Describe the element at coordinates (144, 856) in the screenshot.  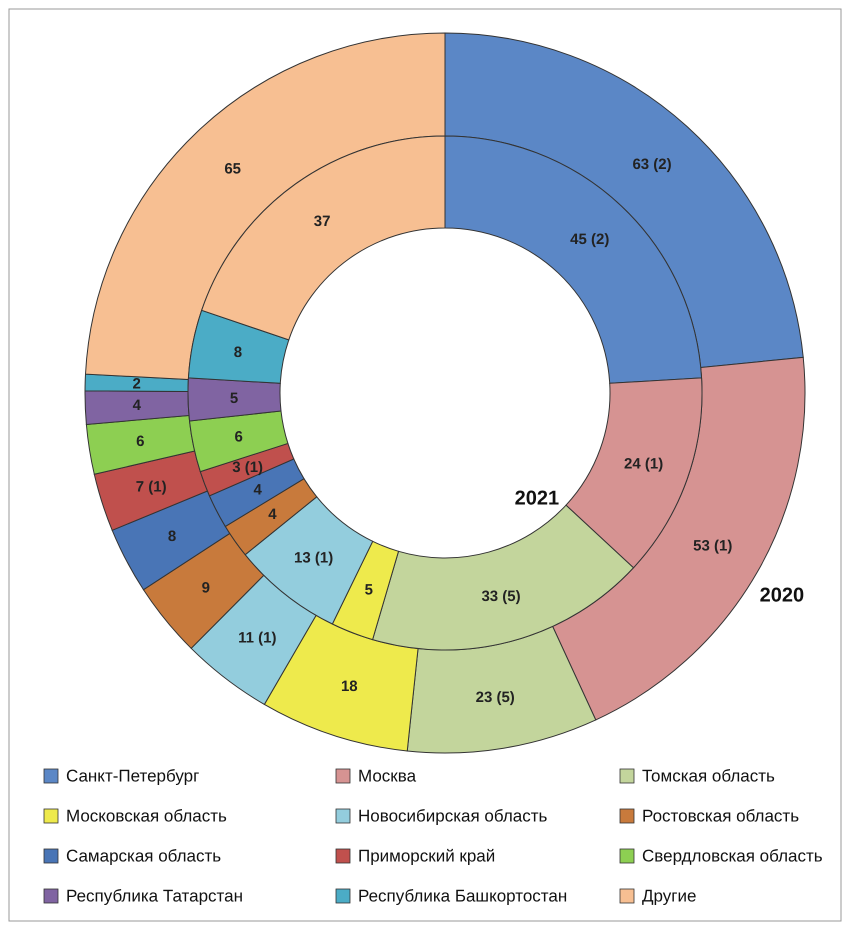
I see `legend-label: Самарская область` at that location.